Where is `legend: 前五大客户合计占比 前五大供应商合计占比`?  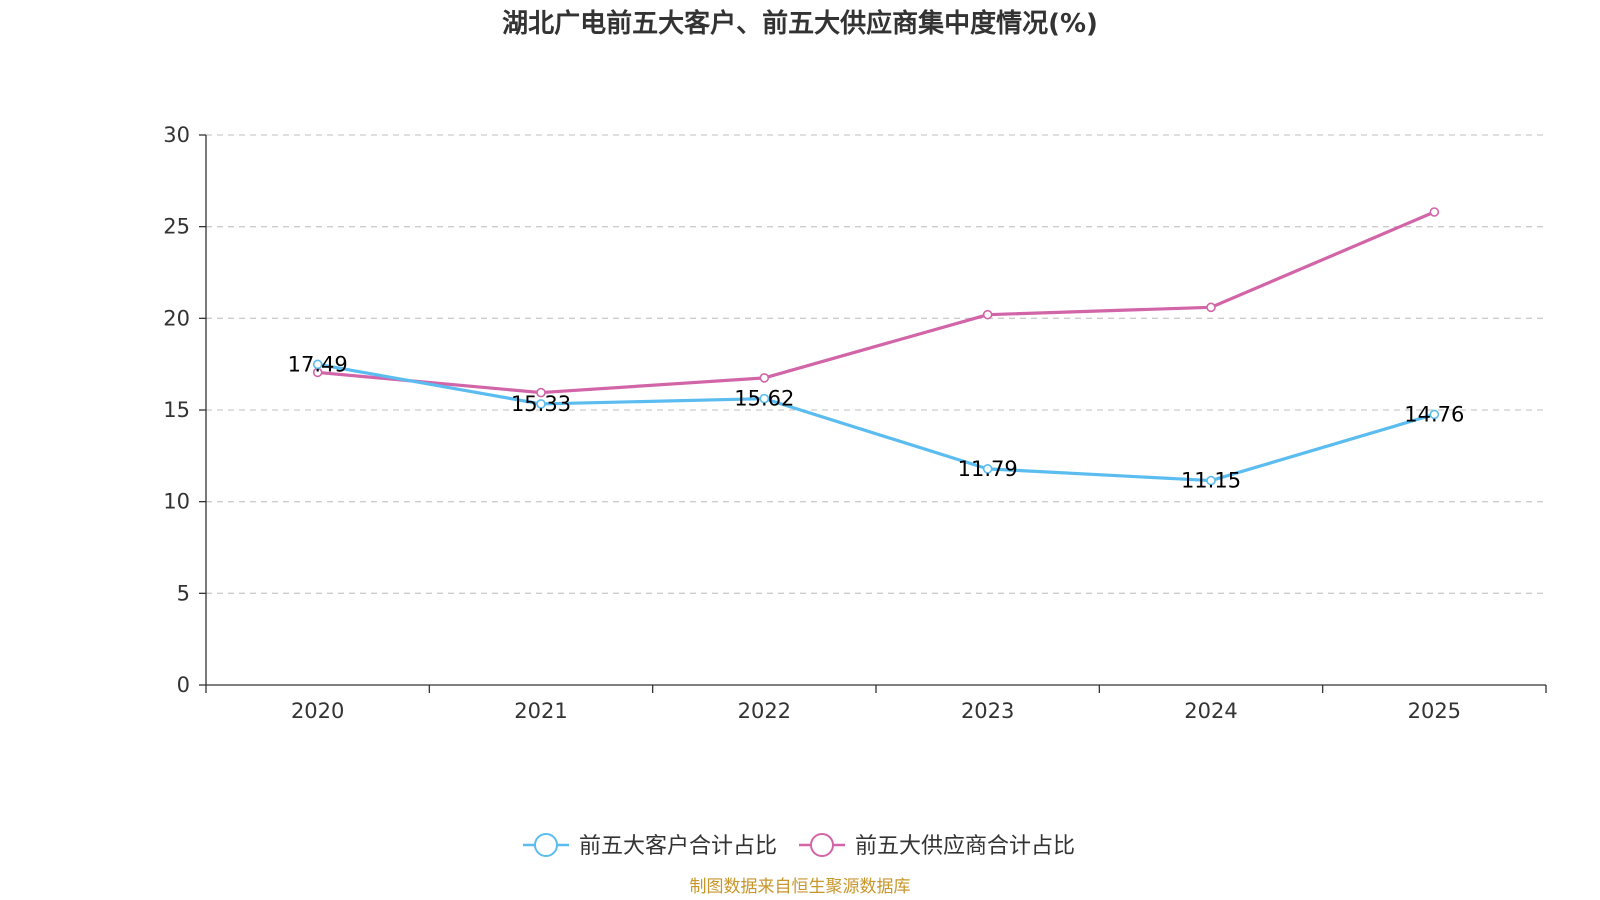
legend: 前五大客户合计占比 前五大供应商合计占比 is located at coordinates (799, 846).